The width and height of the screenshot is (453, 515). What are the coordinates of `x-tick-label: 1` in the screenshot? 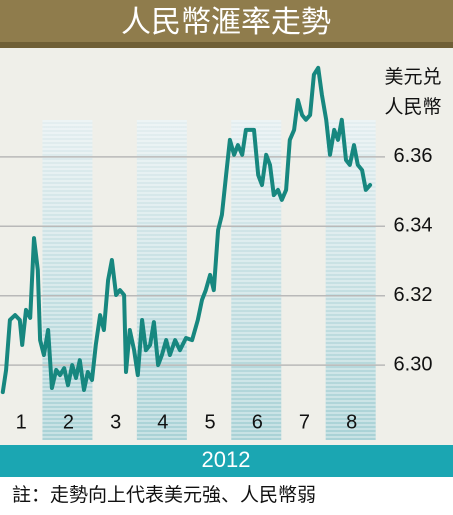 It's located at (21, 422).